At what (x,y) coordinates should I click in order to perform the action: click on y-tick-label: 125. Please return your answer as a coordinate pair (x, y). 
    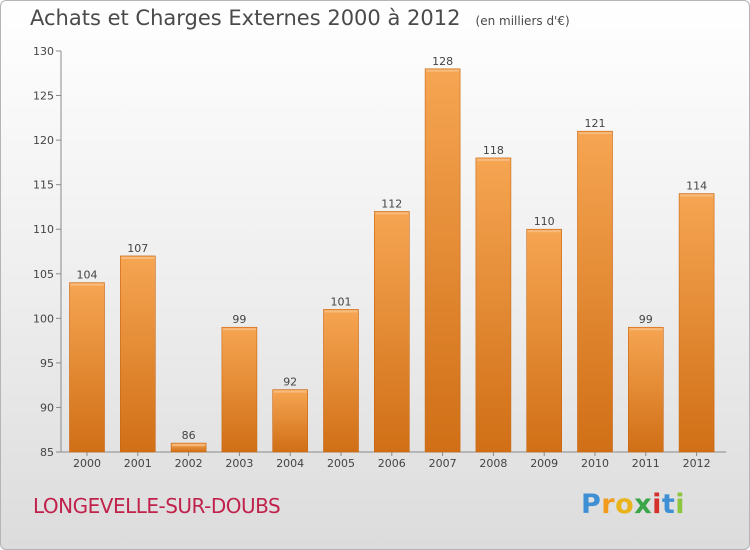
    Looking at the image, I should click on (43, 96).